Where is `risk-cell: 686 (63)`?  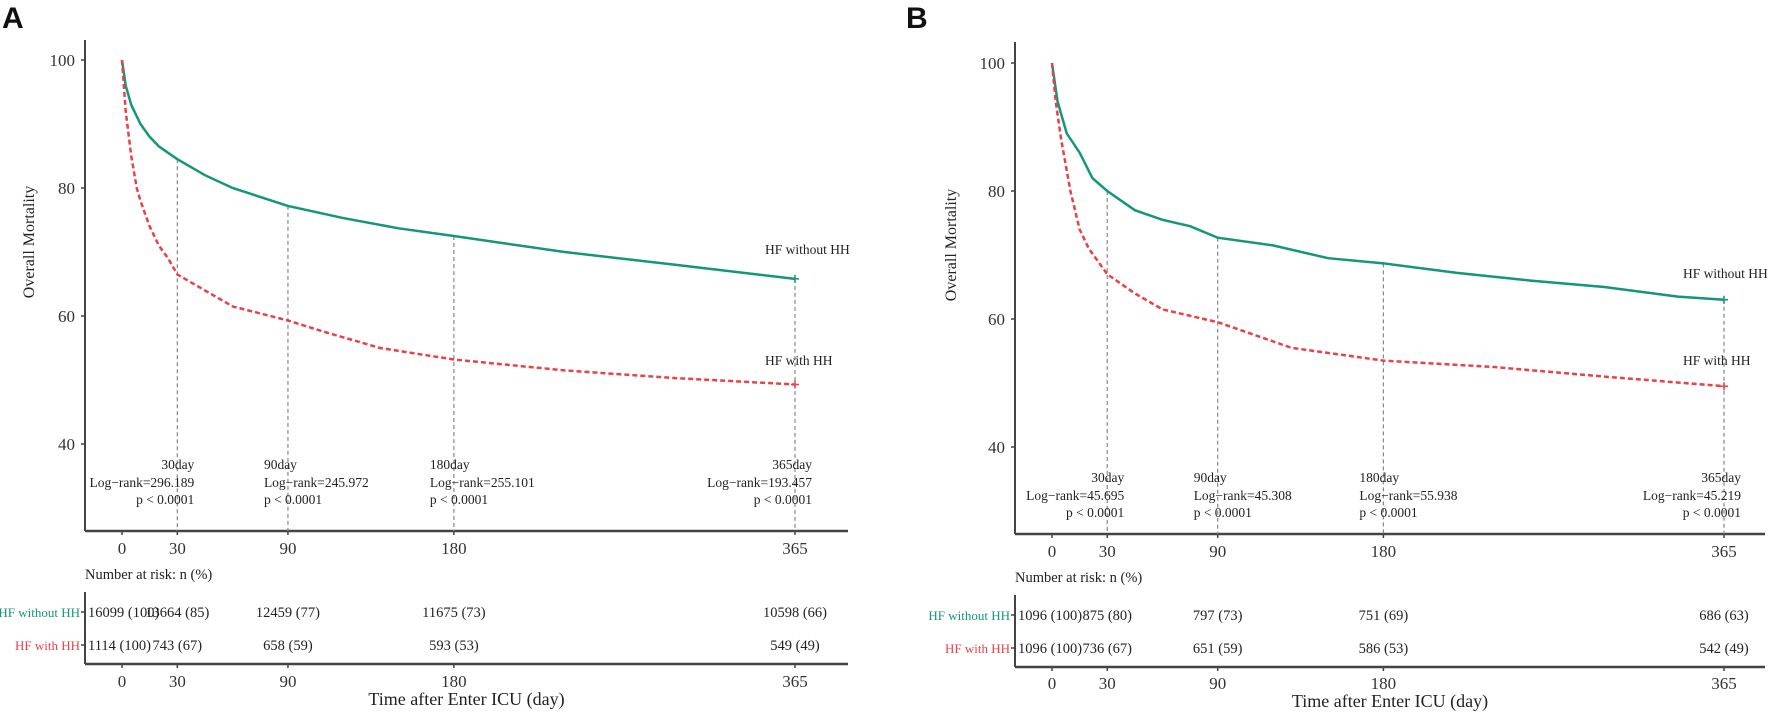 risk-cell: 686 (63) is located at coordinates (1724, 616).